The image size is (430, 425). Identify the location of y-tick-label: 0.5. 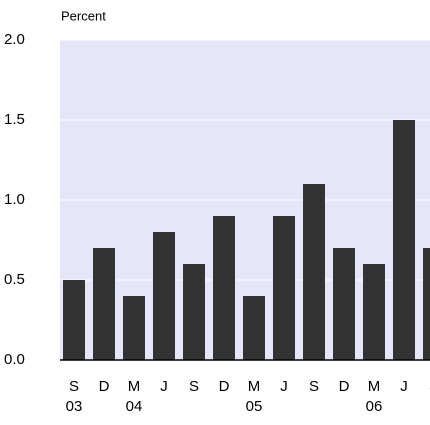
(14, 279).